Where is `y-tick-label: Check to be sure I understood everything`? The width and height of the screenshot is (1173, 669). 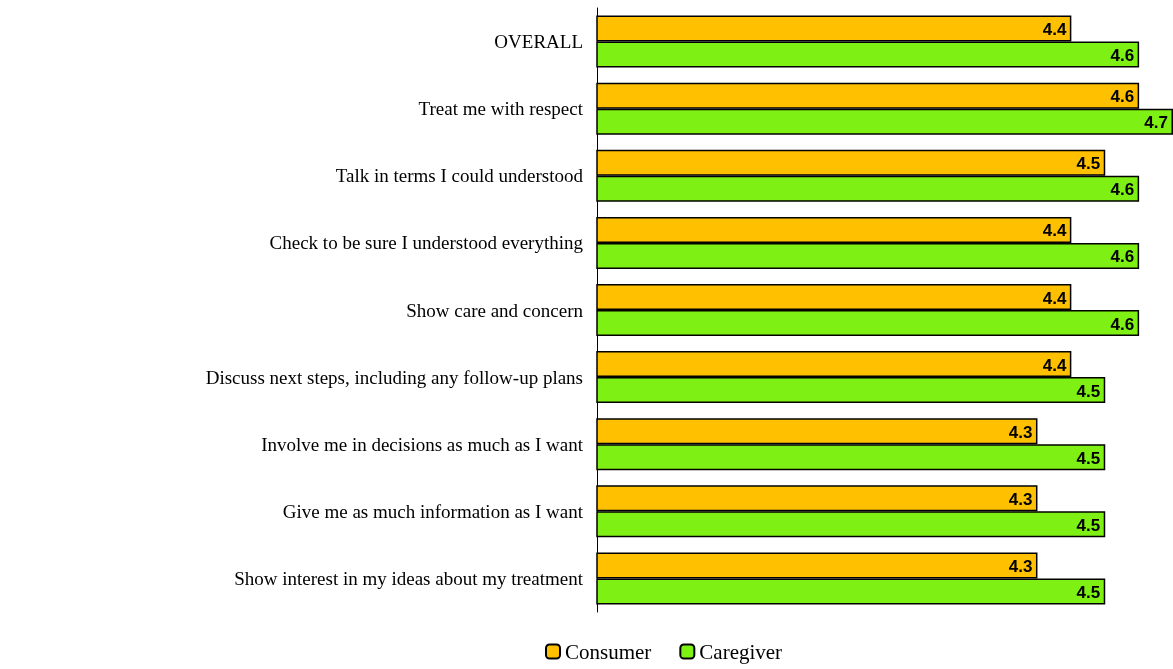
y-tick-label: Check to be sure I understood everything is located at coordinates (426, 243).